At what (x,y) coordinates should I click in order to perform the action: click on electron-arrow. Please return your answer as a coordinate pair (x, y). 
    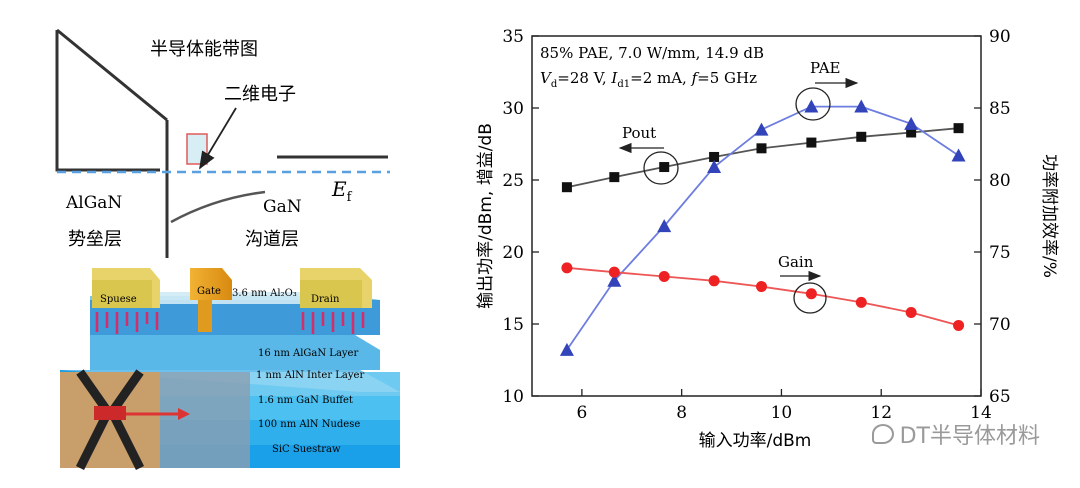
    Looking at the image, I should click on (218, 138).